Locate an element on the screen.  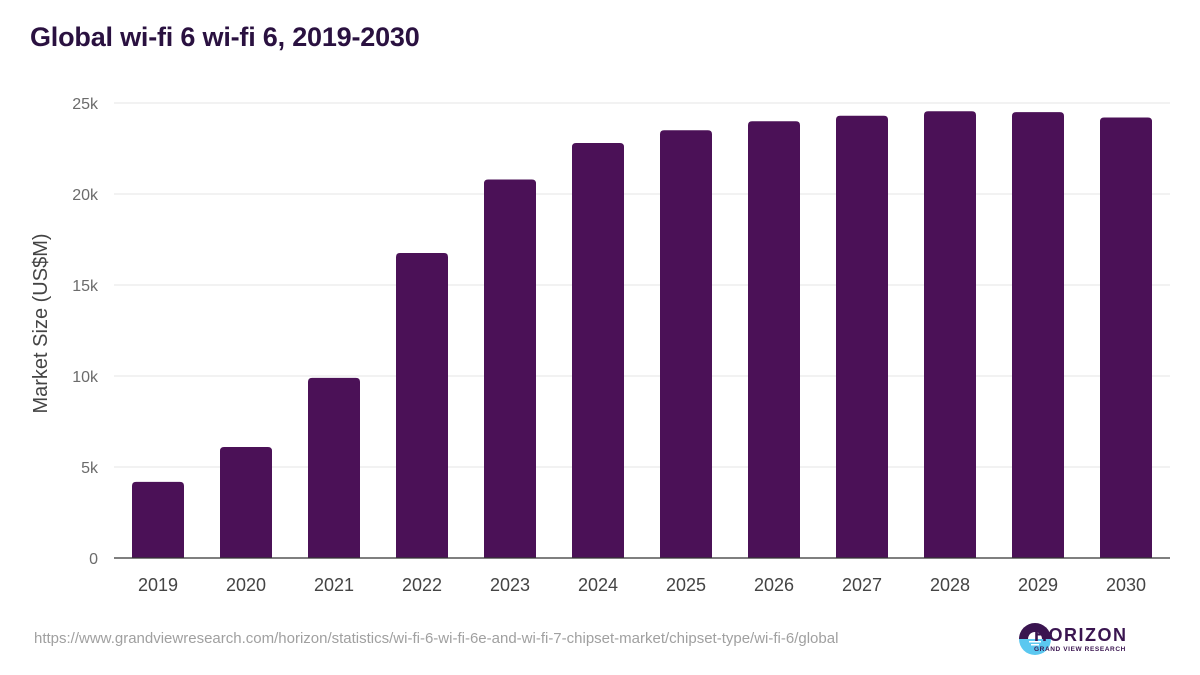
bar-2029 is located at coordinates (1038, 335).